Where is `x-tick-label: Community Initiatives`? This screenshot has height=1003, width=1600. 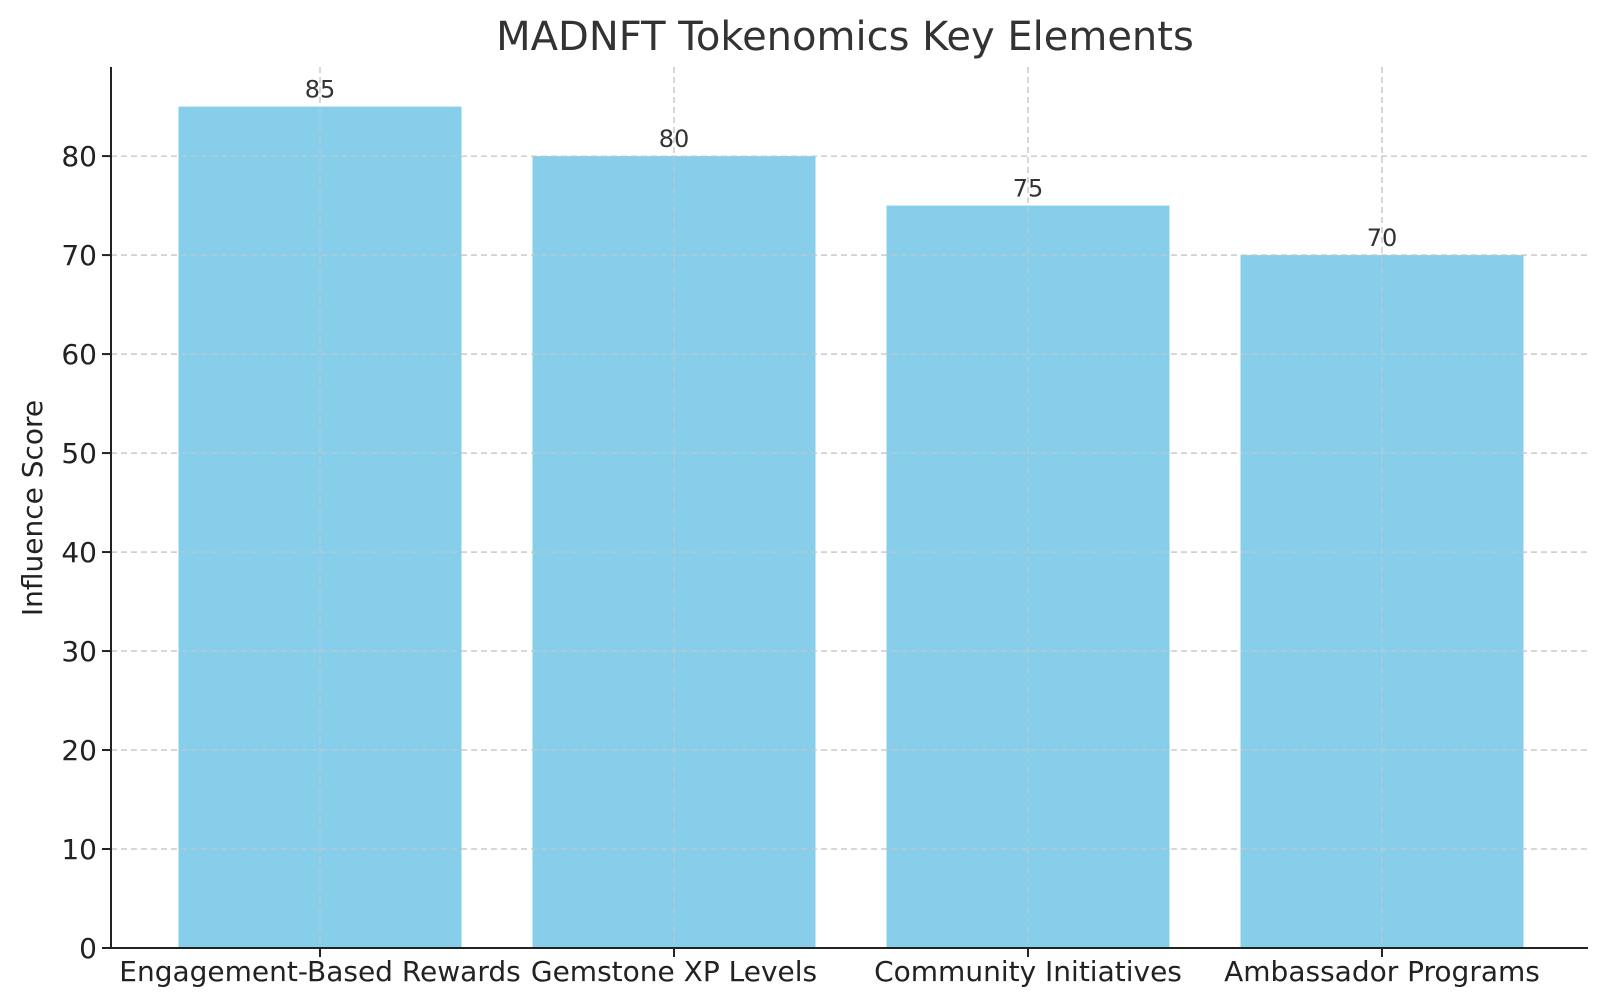
x-tick-label: Community Initiatives is located at coordinates (1028, 971).